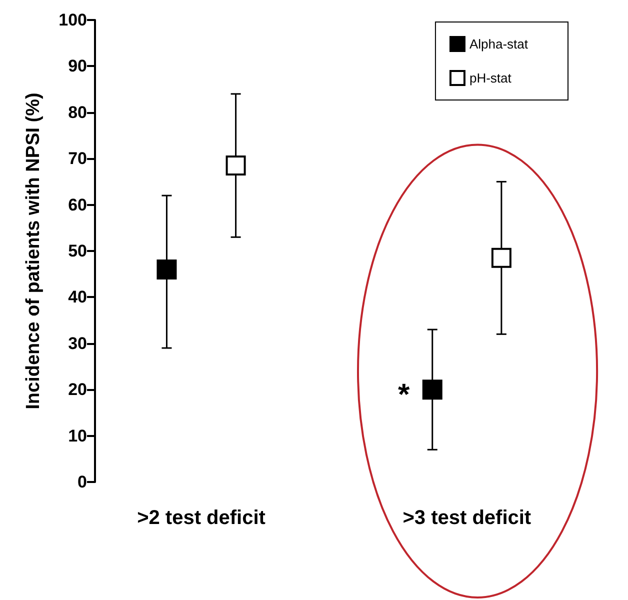  I want to click on y-tick-label: 30, so click(77, 343).